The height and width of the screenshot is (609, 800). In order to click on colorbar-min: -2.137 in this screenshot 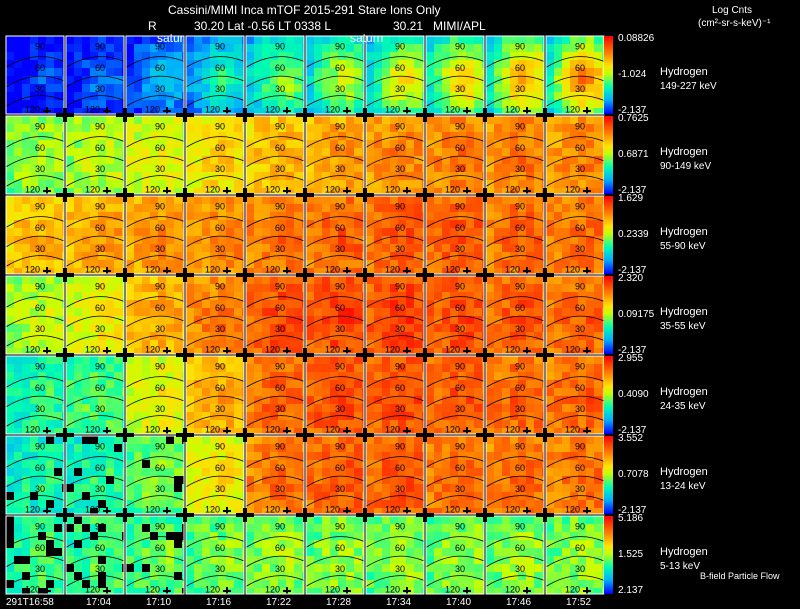, I will do `click(632, 190)`.